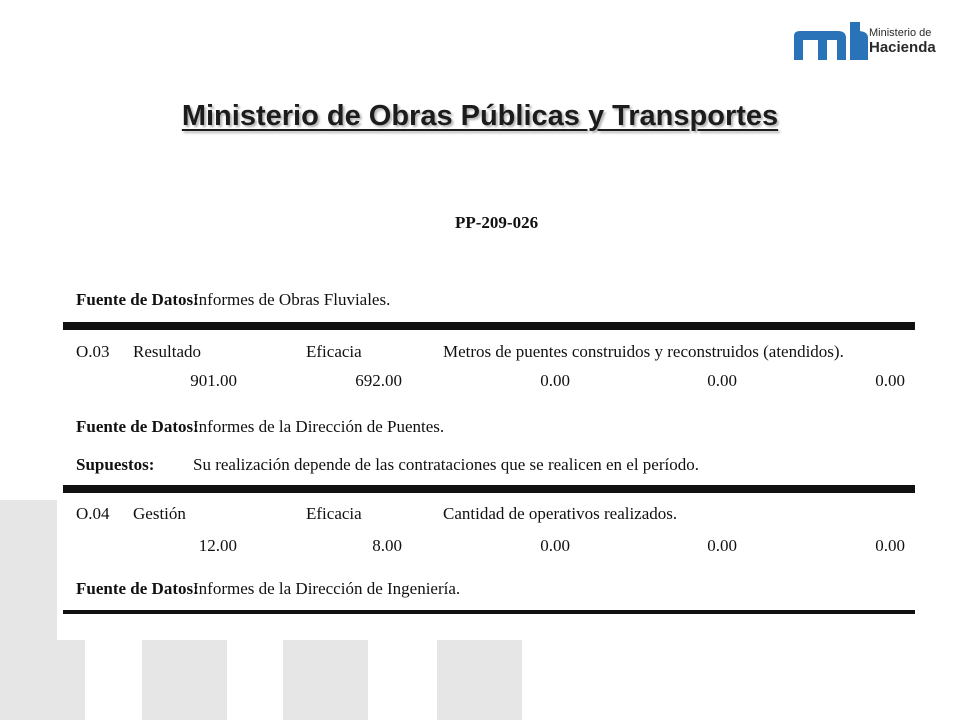 Image resolution: width=960 pixels, height=720 pixels. Describe the element at coordinates (902, 47) in the screenshot. I see `logo-line-2: Hacienda` at that location.